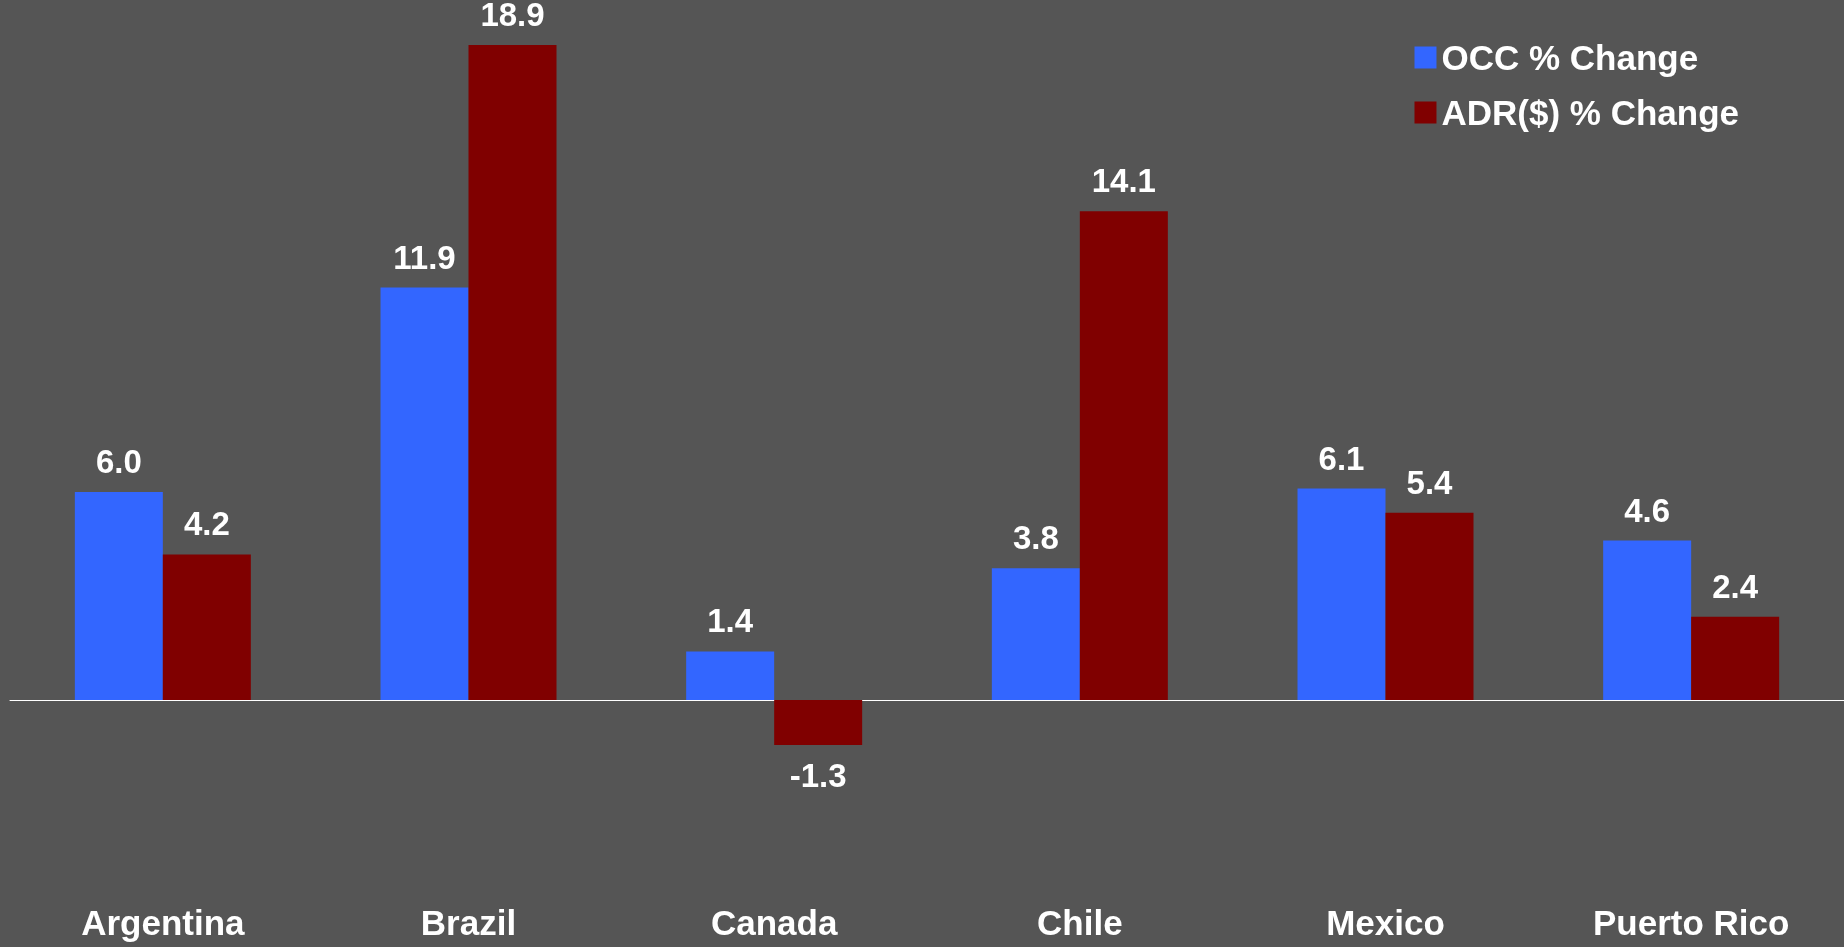 This screenshot has height=947, width=1844. Describe the element at coordinates (1570, 57) in the screenshot. I see `legend-label: OCC % Change` at that location.